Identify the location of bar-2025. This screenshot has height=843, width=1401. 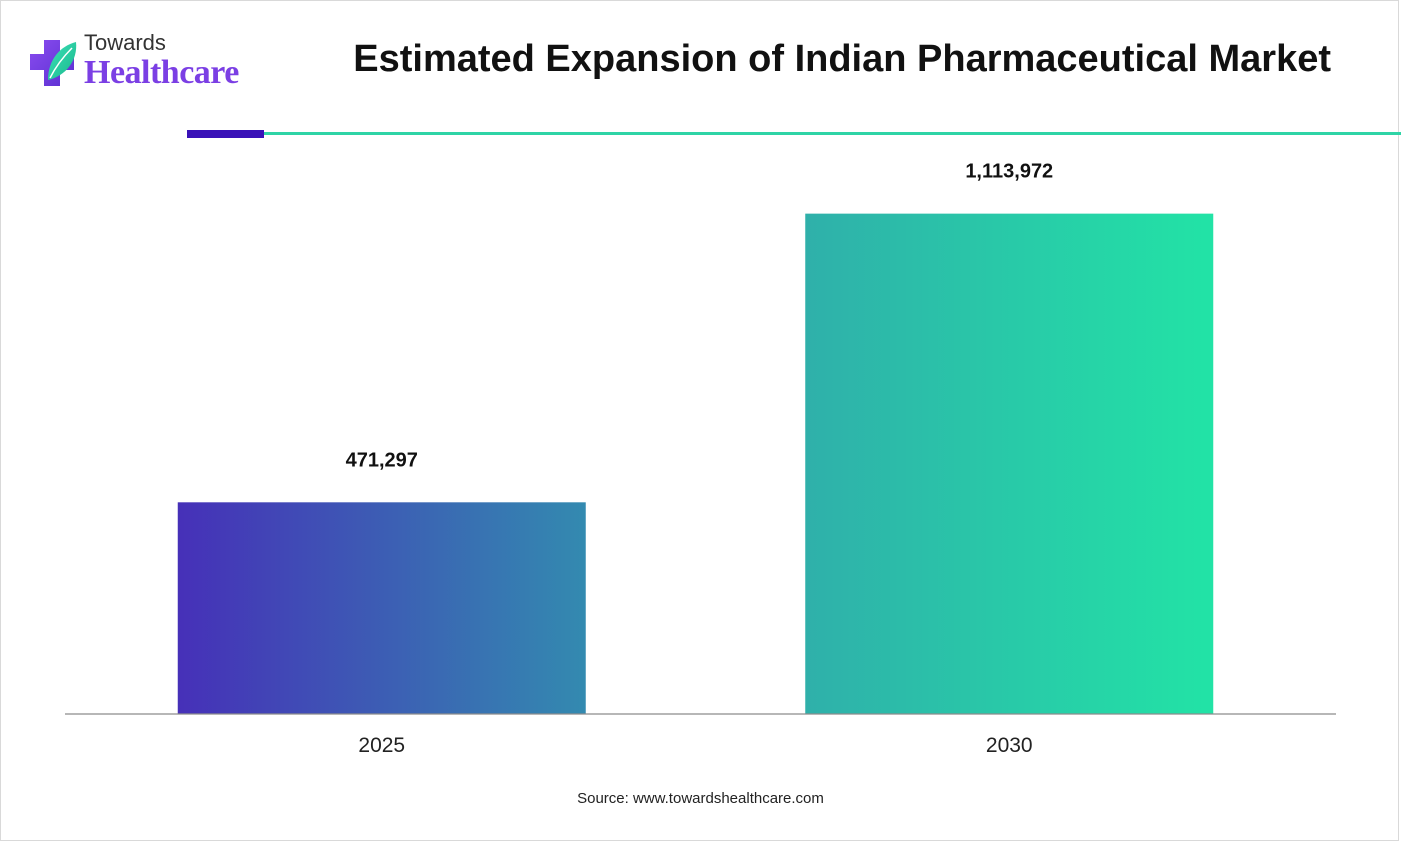
(381, 608).